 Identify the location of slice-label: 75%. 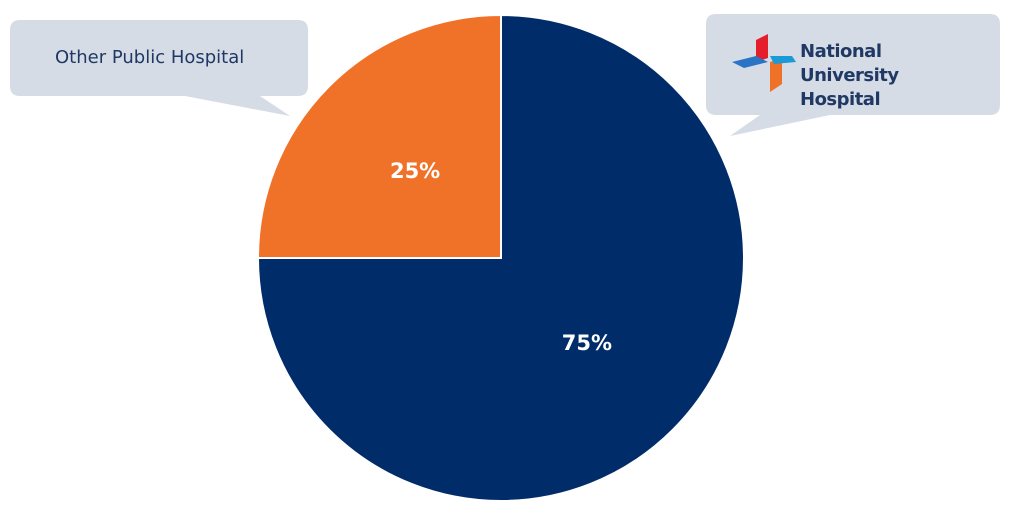
(587, 343).